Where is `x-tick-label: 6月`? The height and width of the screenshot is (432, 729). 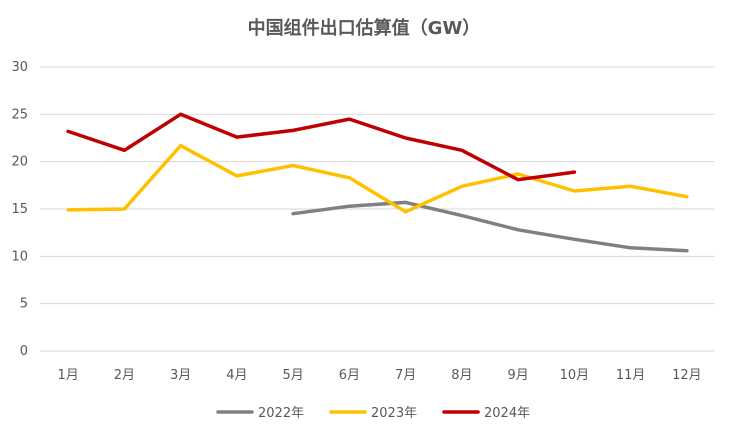 x-tick-label: 6月 is located at coordinates (349, 375).